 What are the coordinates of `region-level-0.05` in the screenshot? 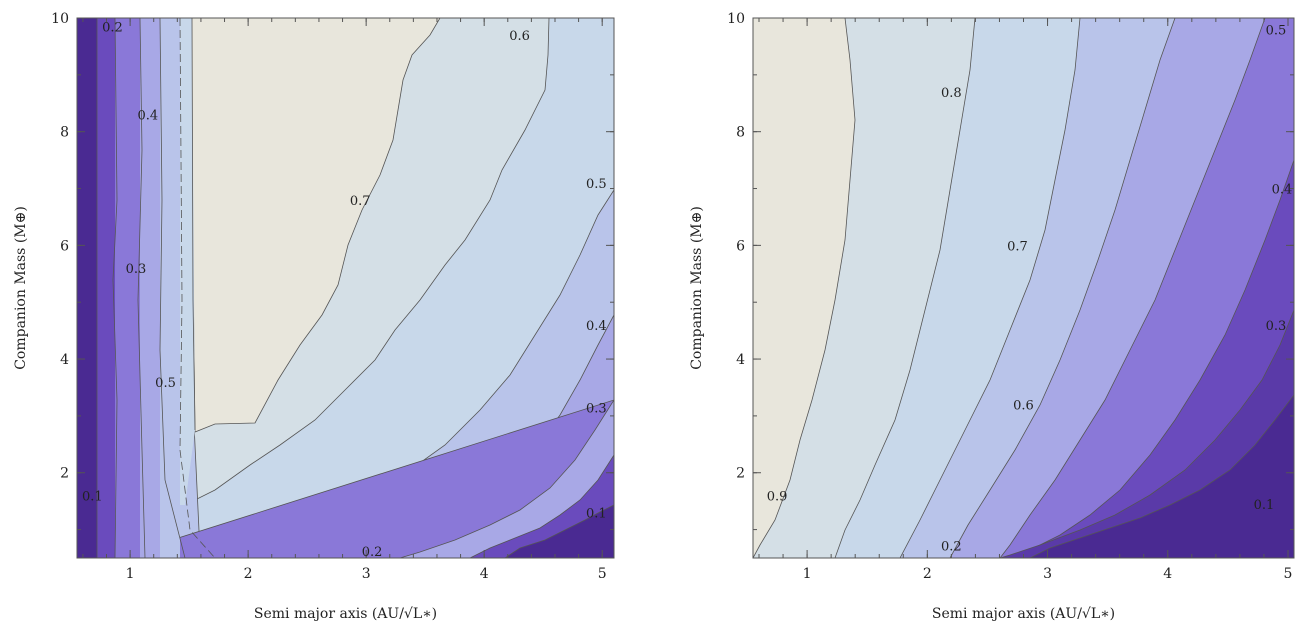 It's located at (559, 531).